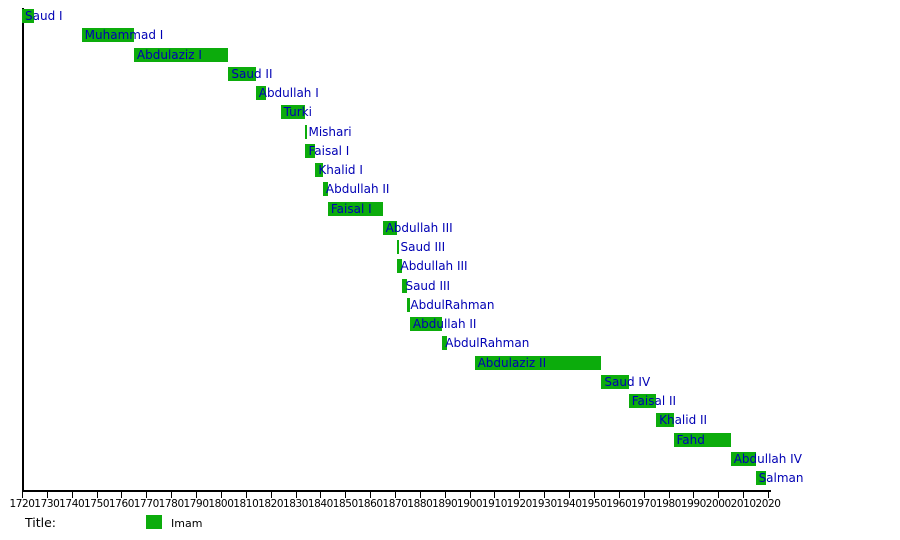 This screenshot has width=900, height=540. Describe the element at coordinates (470, 504) in the screenshot. I see `x-axis-tick-label: 1900` at that location.